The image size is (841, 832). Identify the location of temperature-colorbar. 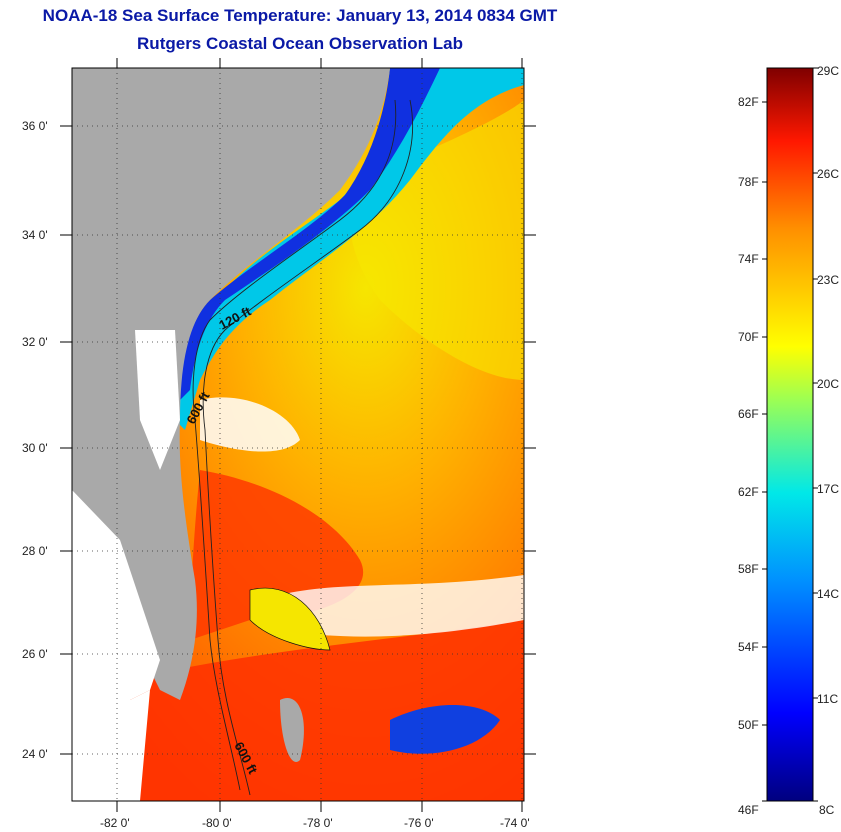
(790, 434).